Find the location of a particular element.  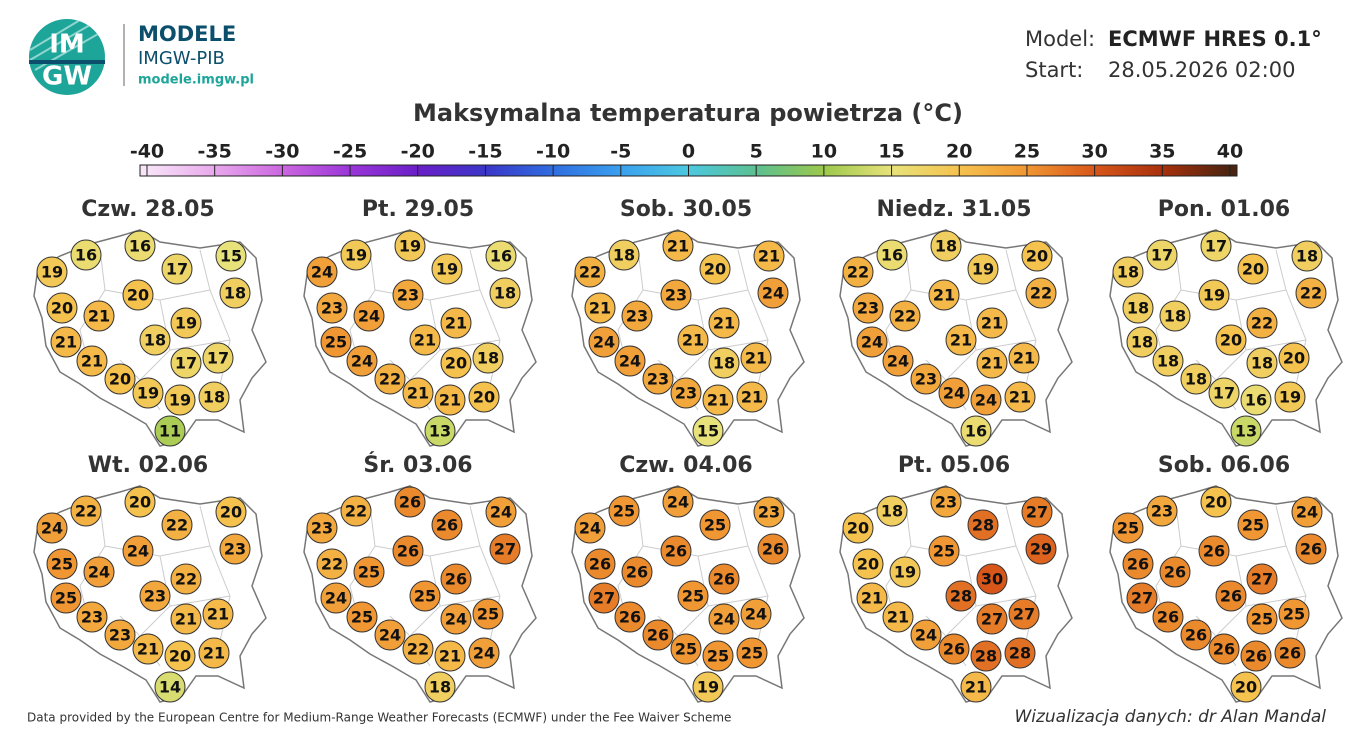

url: modele.imgw.pl is located at coordinates (196, 80).